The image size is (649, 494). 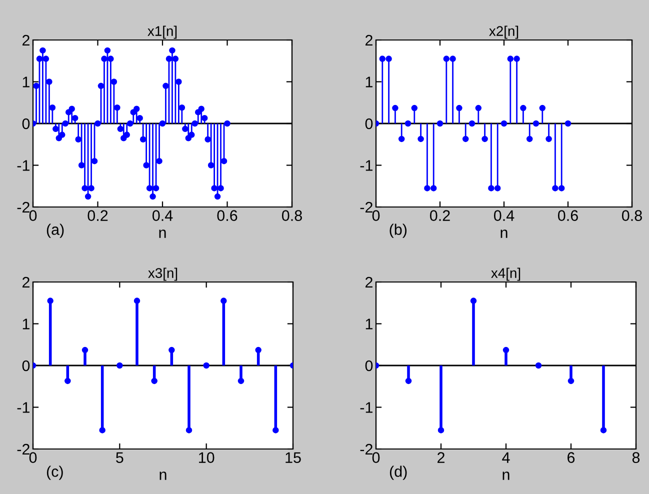 I want to click on text: (c), so click(x=54, y=473).